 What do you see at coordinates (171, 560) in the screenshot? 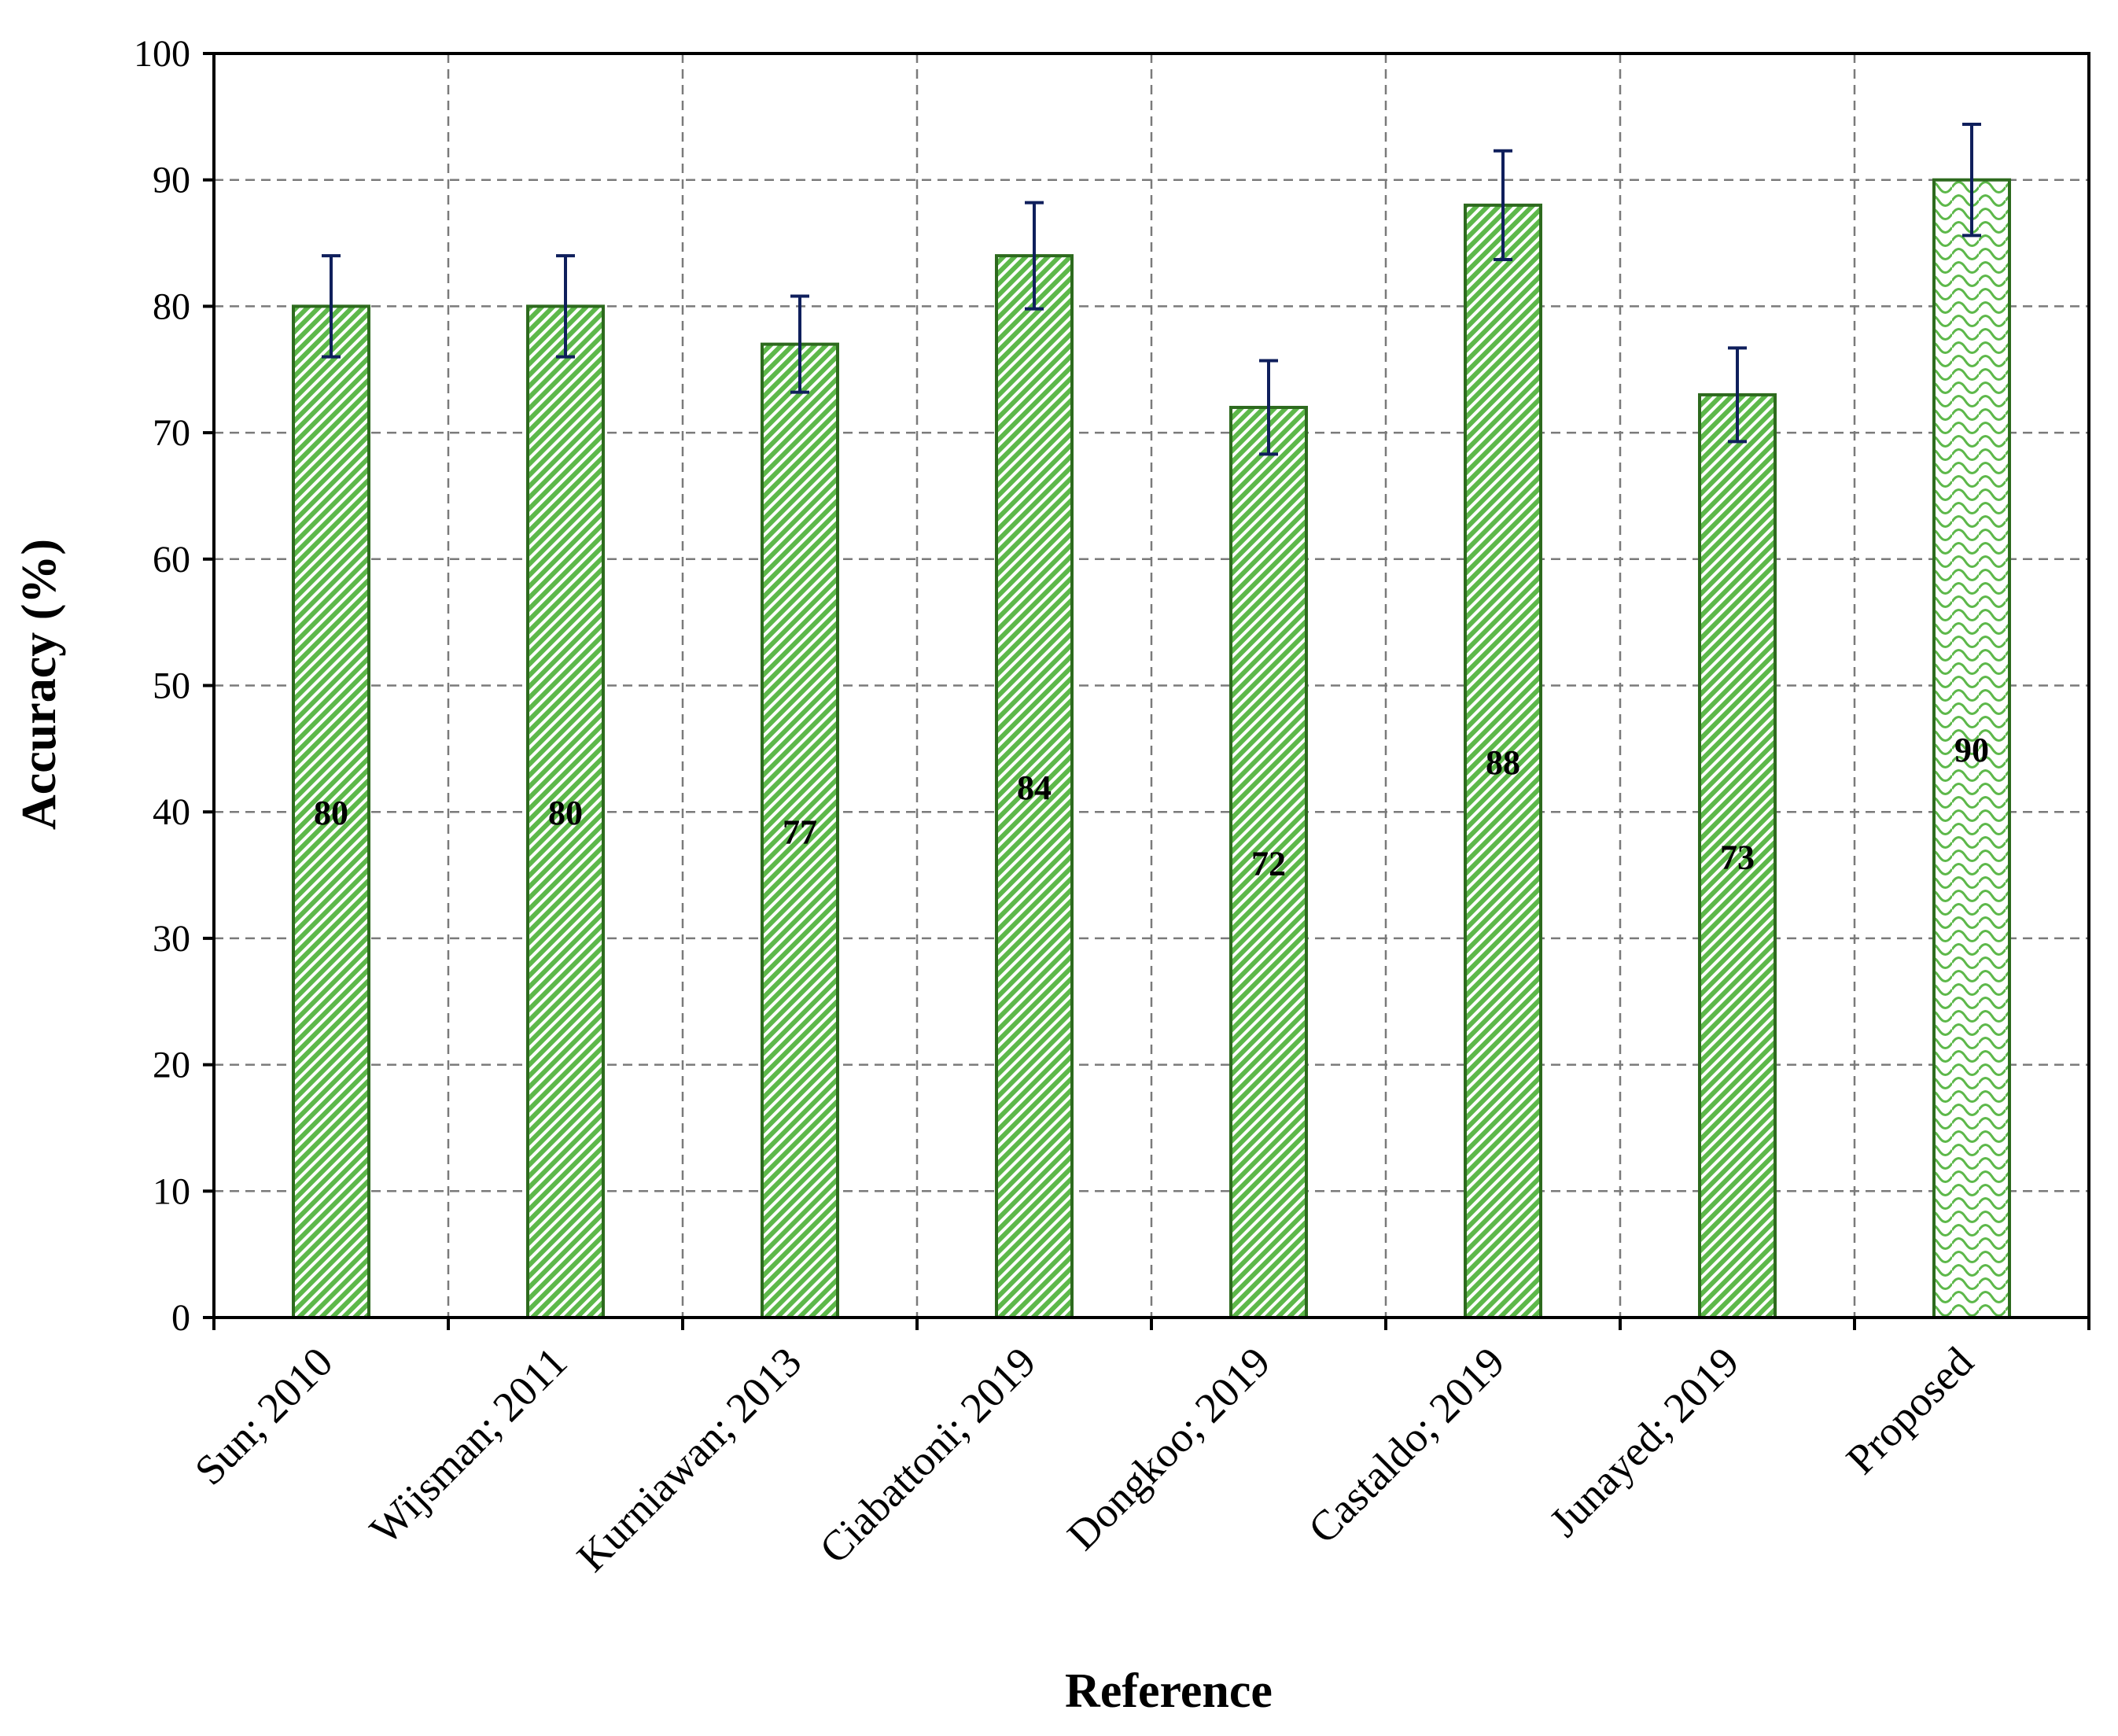
I see `y-tick-label: 60` at bounding box center [171, 560].